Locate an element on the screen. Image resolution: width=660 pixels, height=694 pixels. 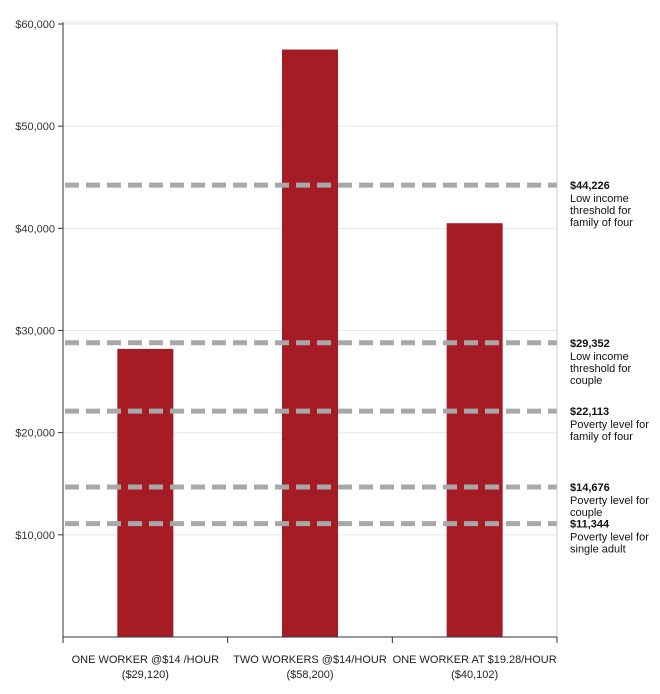
y-tick-label: $10,000 is located at coordinates (35, 536).